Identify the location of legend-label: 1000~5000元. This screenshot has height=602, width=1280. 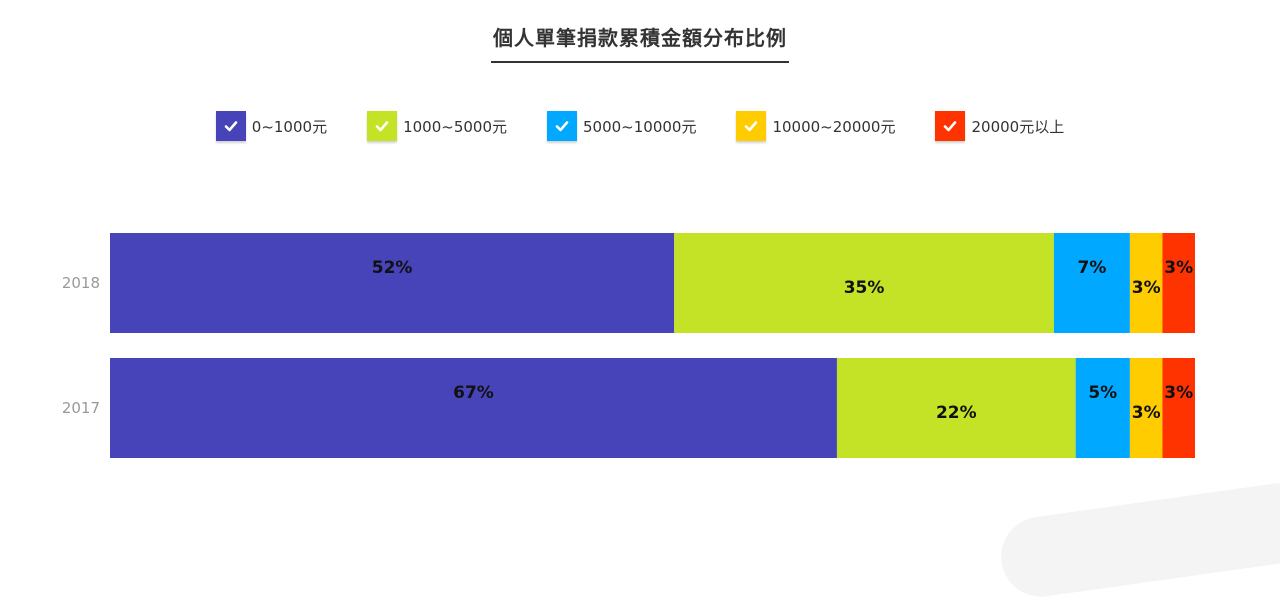
(455, 126).